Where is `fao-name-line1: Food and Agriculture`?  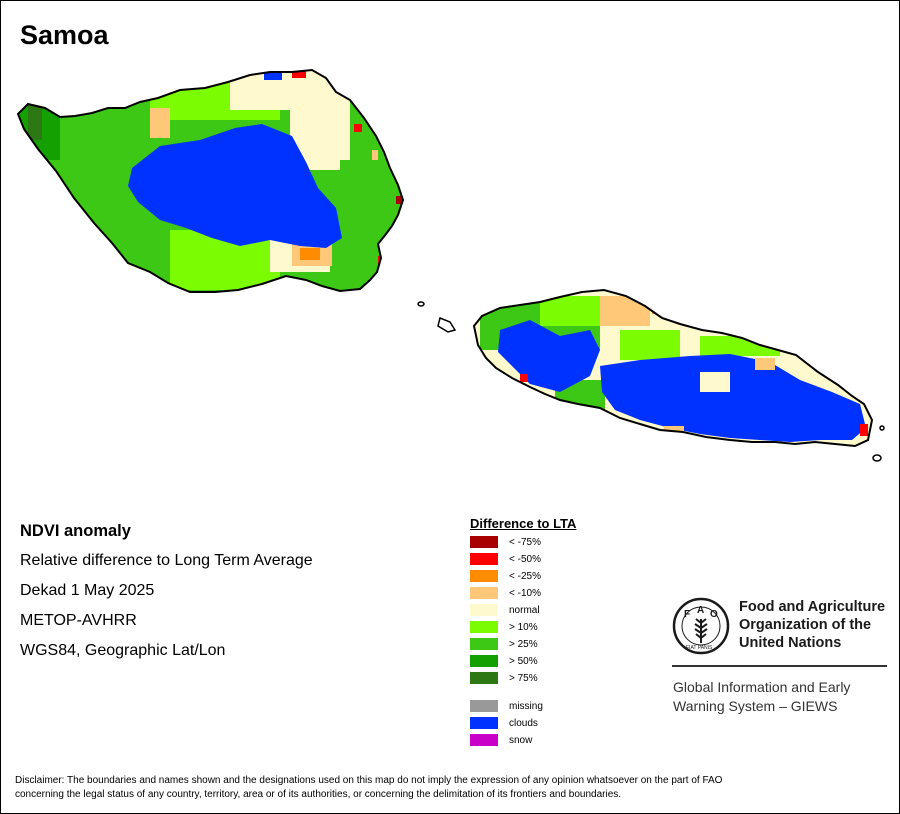 fao-name-line1: Food and Agriculture is located at coordinates (812, 607).